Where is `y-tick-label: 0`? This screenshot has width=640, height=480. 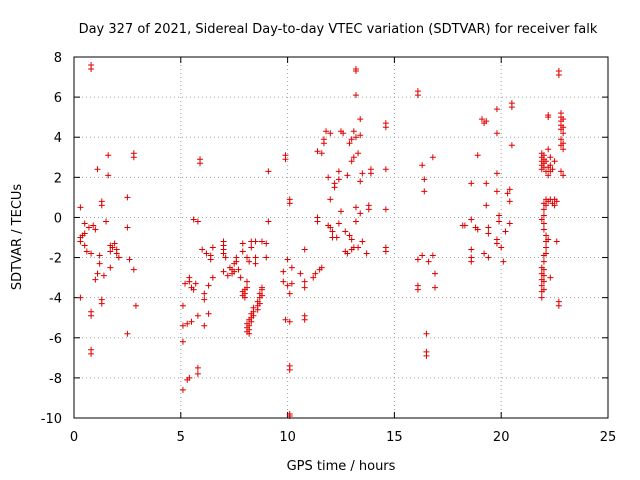
y-tick-label: 0 is located at coordinates (58, 218).